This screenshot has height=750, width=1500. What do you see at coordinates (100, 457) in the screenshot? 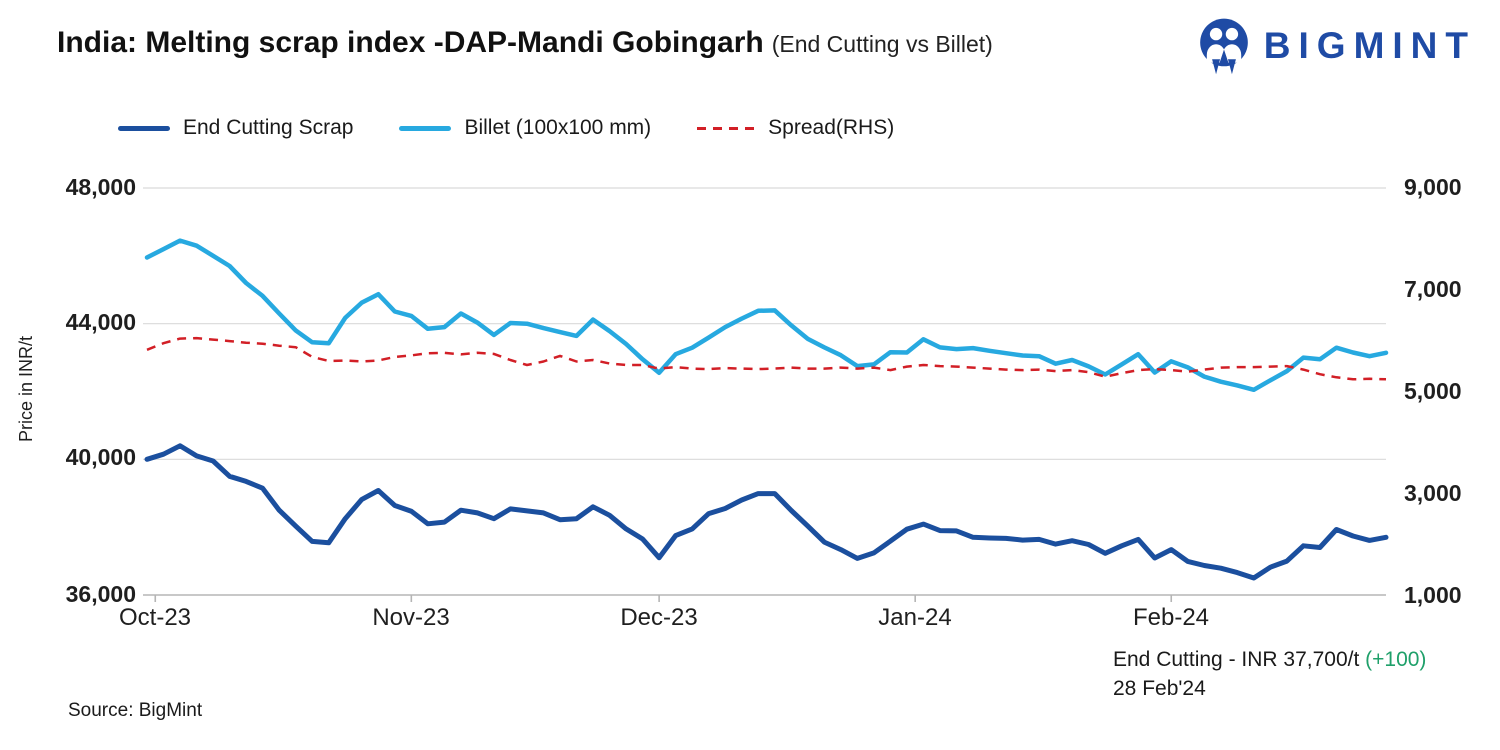
I see `y-tick-left-40000: 40,000` at bounding box center [100, 457].